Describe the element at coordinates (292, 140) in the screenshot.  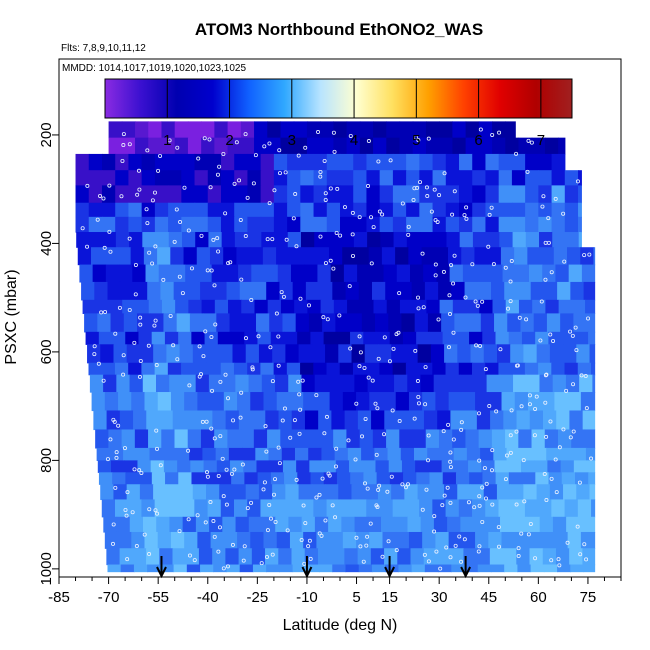
I see `colorbar-tick-label: 3` at that location.